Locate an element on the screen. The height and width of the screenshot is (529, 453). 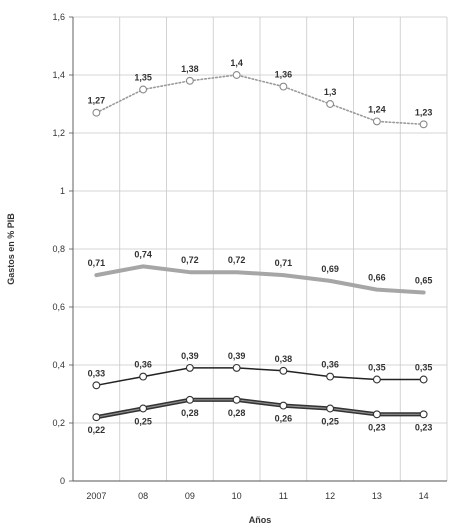
series-1-data-label-4: 0,71 is located at coordinates (284, 263).